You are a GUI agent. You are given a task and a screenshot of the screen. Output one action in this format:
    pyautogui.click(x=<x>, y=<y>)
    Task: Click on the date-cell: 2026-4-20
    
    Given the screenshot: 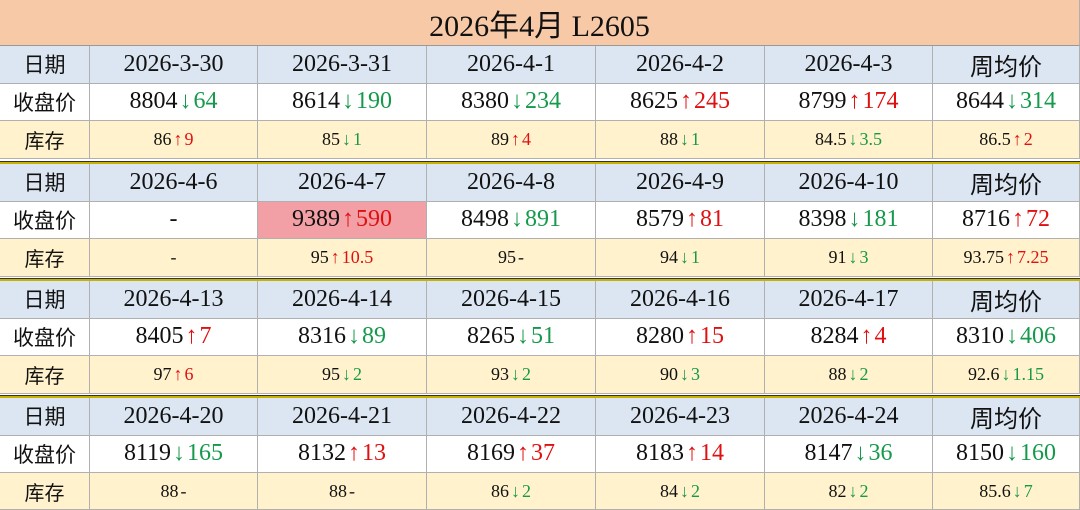 What is the action you would take?
    pyautogui.click(x=174, y=417)
    